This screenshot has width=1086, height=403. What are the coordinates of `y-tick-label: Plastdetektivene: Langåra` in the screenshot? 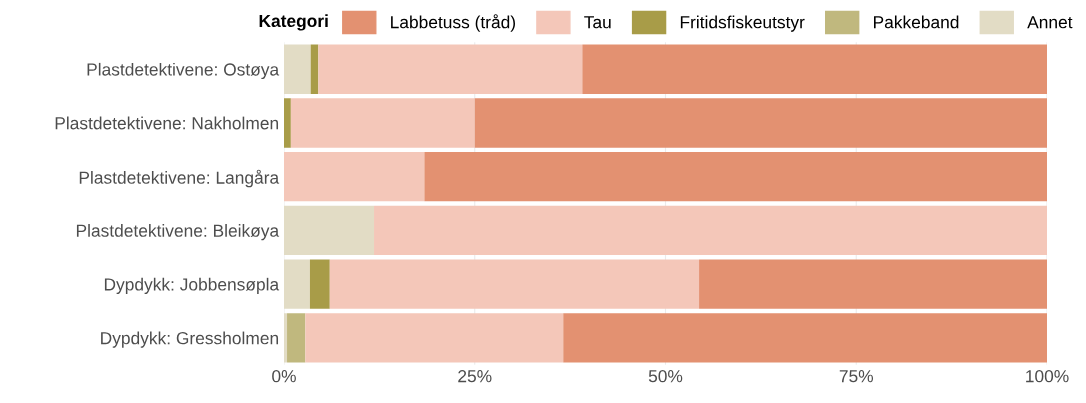 It's located at (179, 178).